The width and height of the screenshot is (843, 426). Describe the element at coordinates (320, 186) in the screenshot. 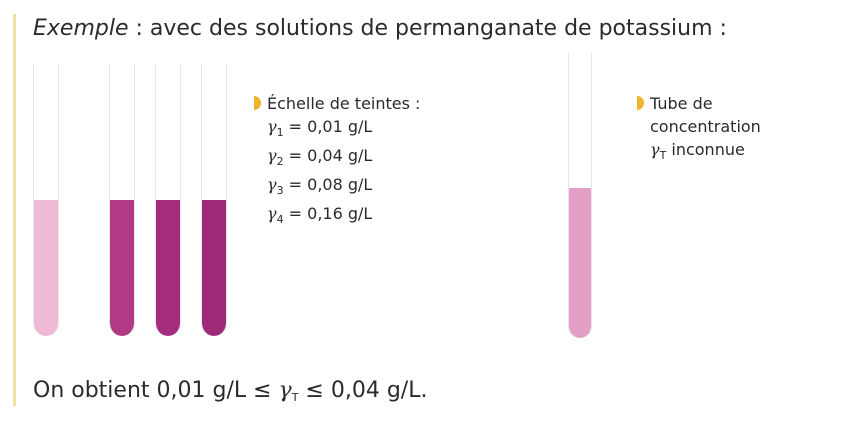

I see `concentration-line-3: γ3 = 0,08 g/L` at that location.